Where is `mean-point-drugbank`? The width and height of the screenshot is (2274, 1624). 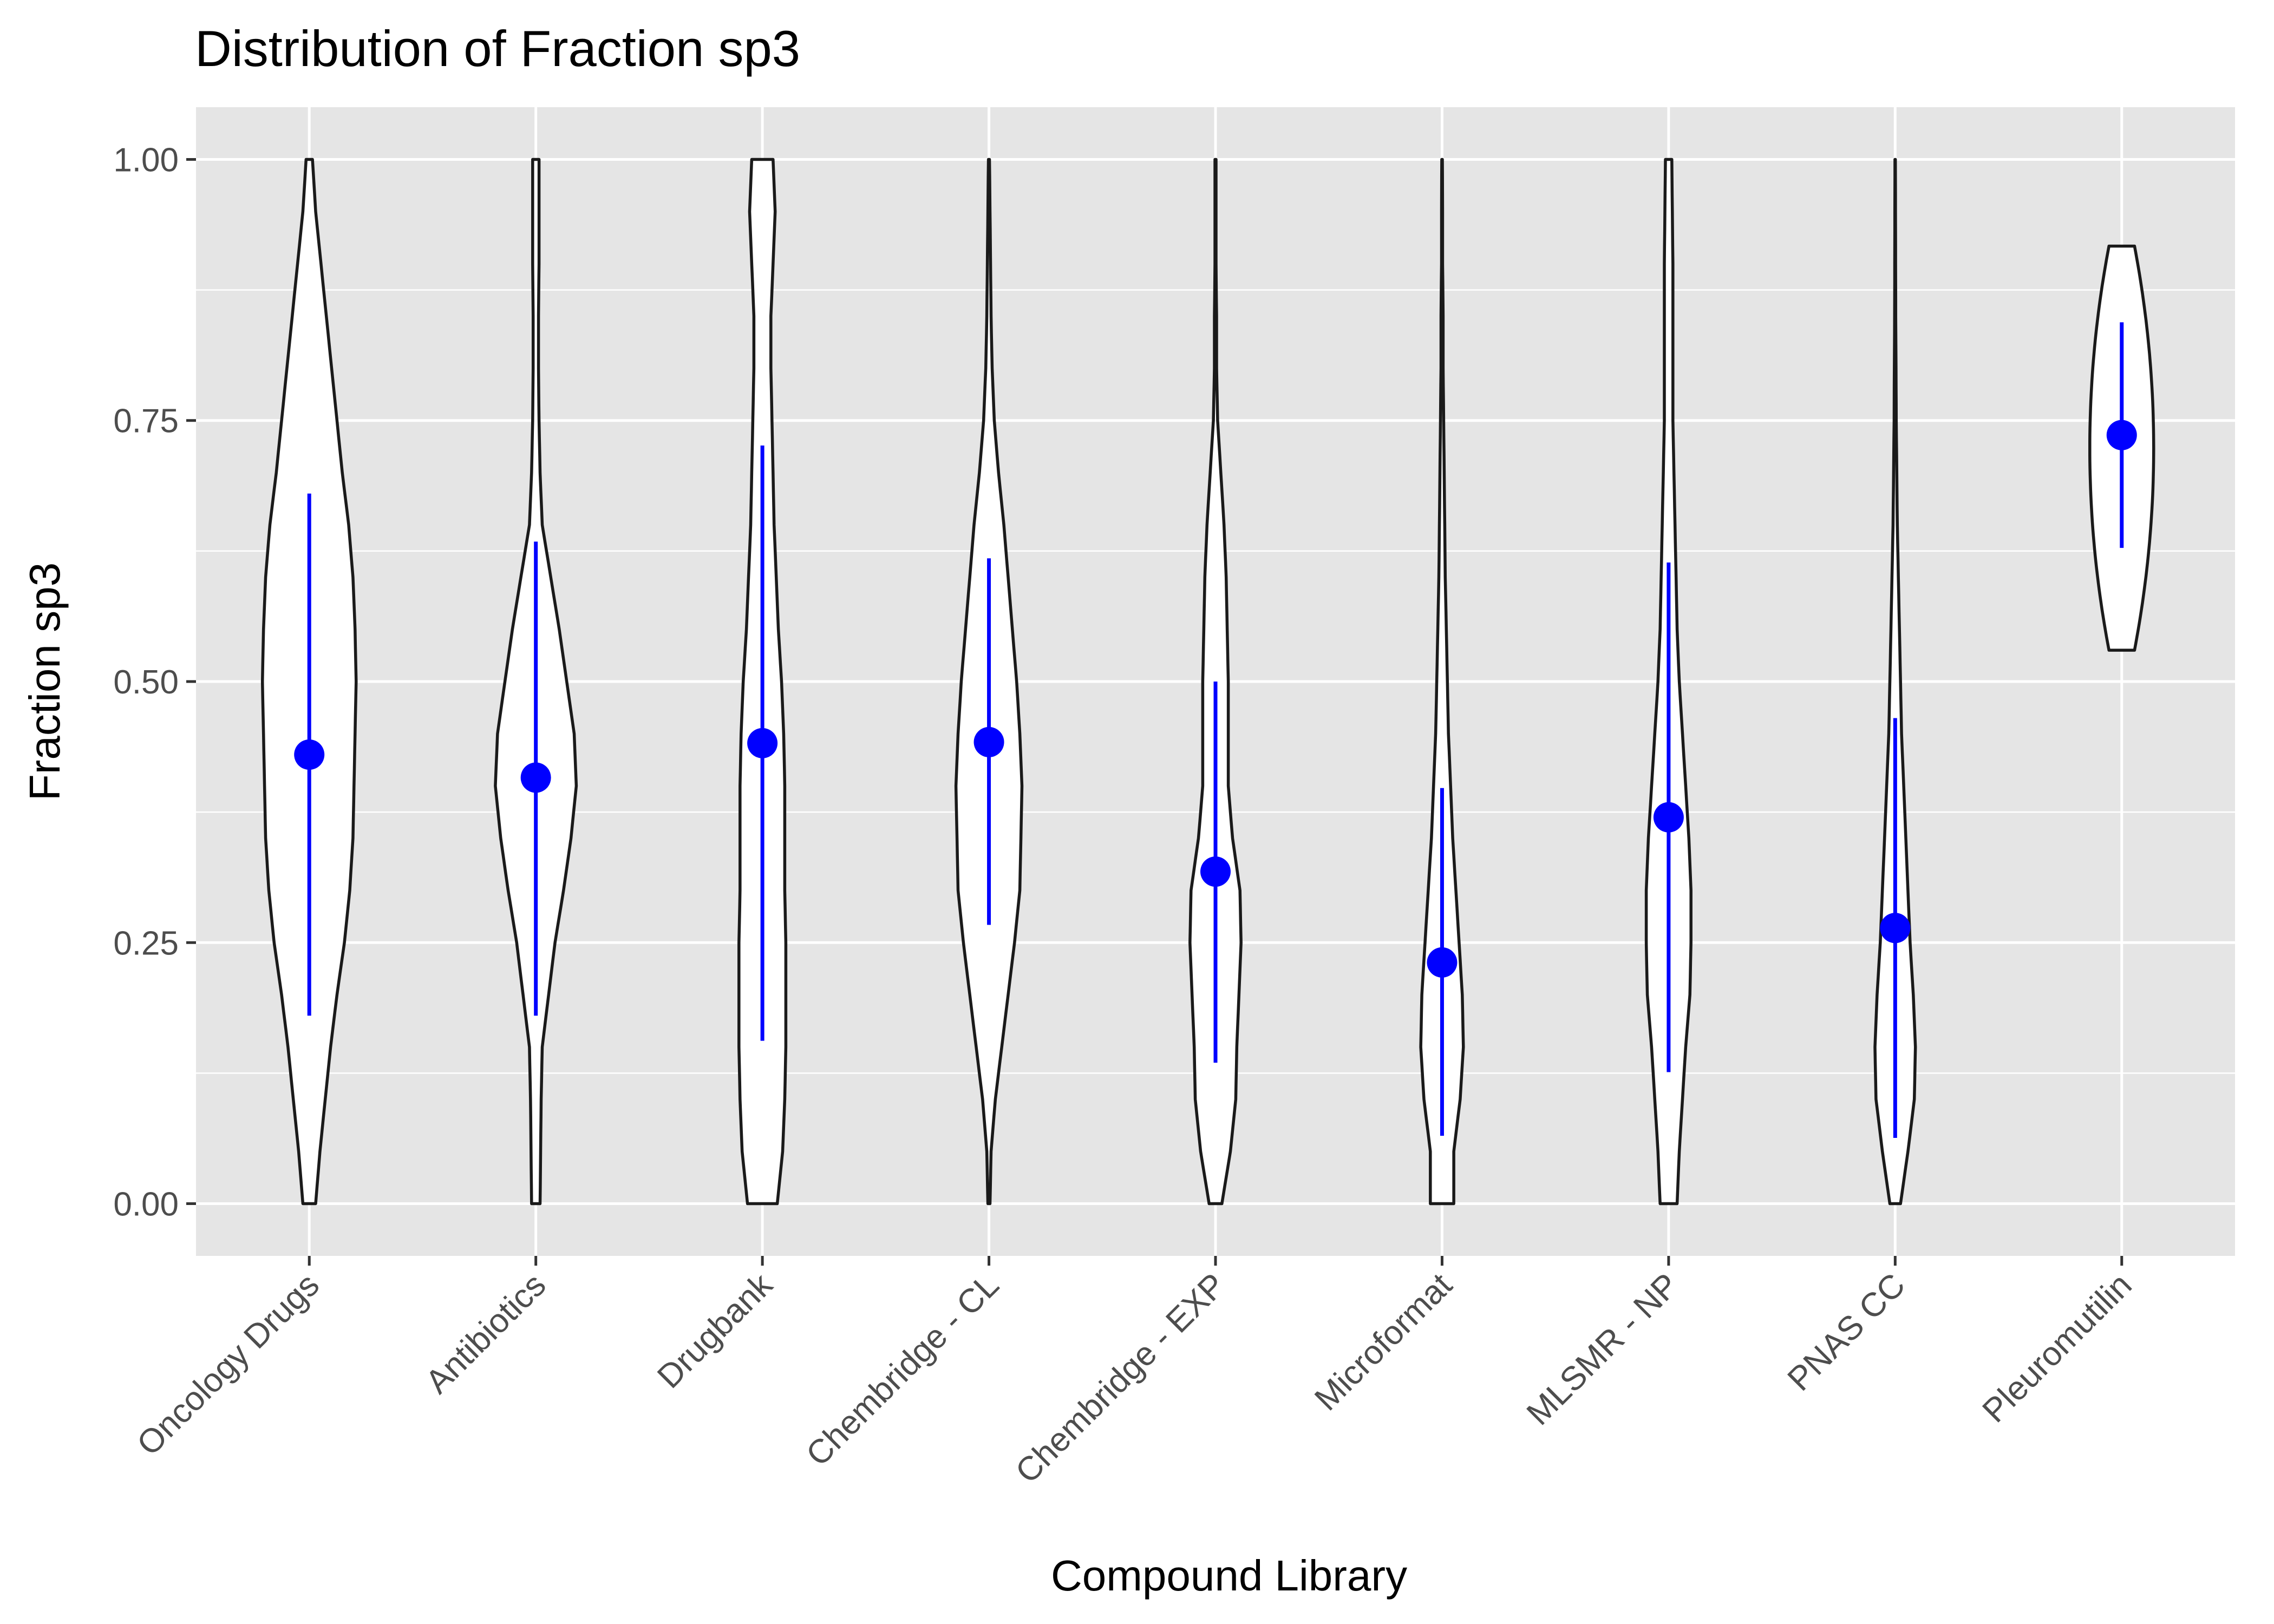 mean-point-drugbank is located at coordinates (763, 743).